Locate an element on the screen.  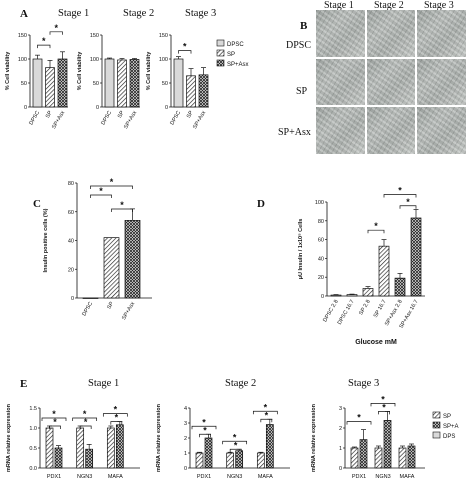
x-tick-label: DPSC 16.7 is located at coordinates (346, 312).